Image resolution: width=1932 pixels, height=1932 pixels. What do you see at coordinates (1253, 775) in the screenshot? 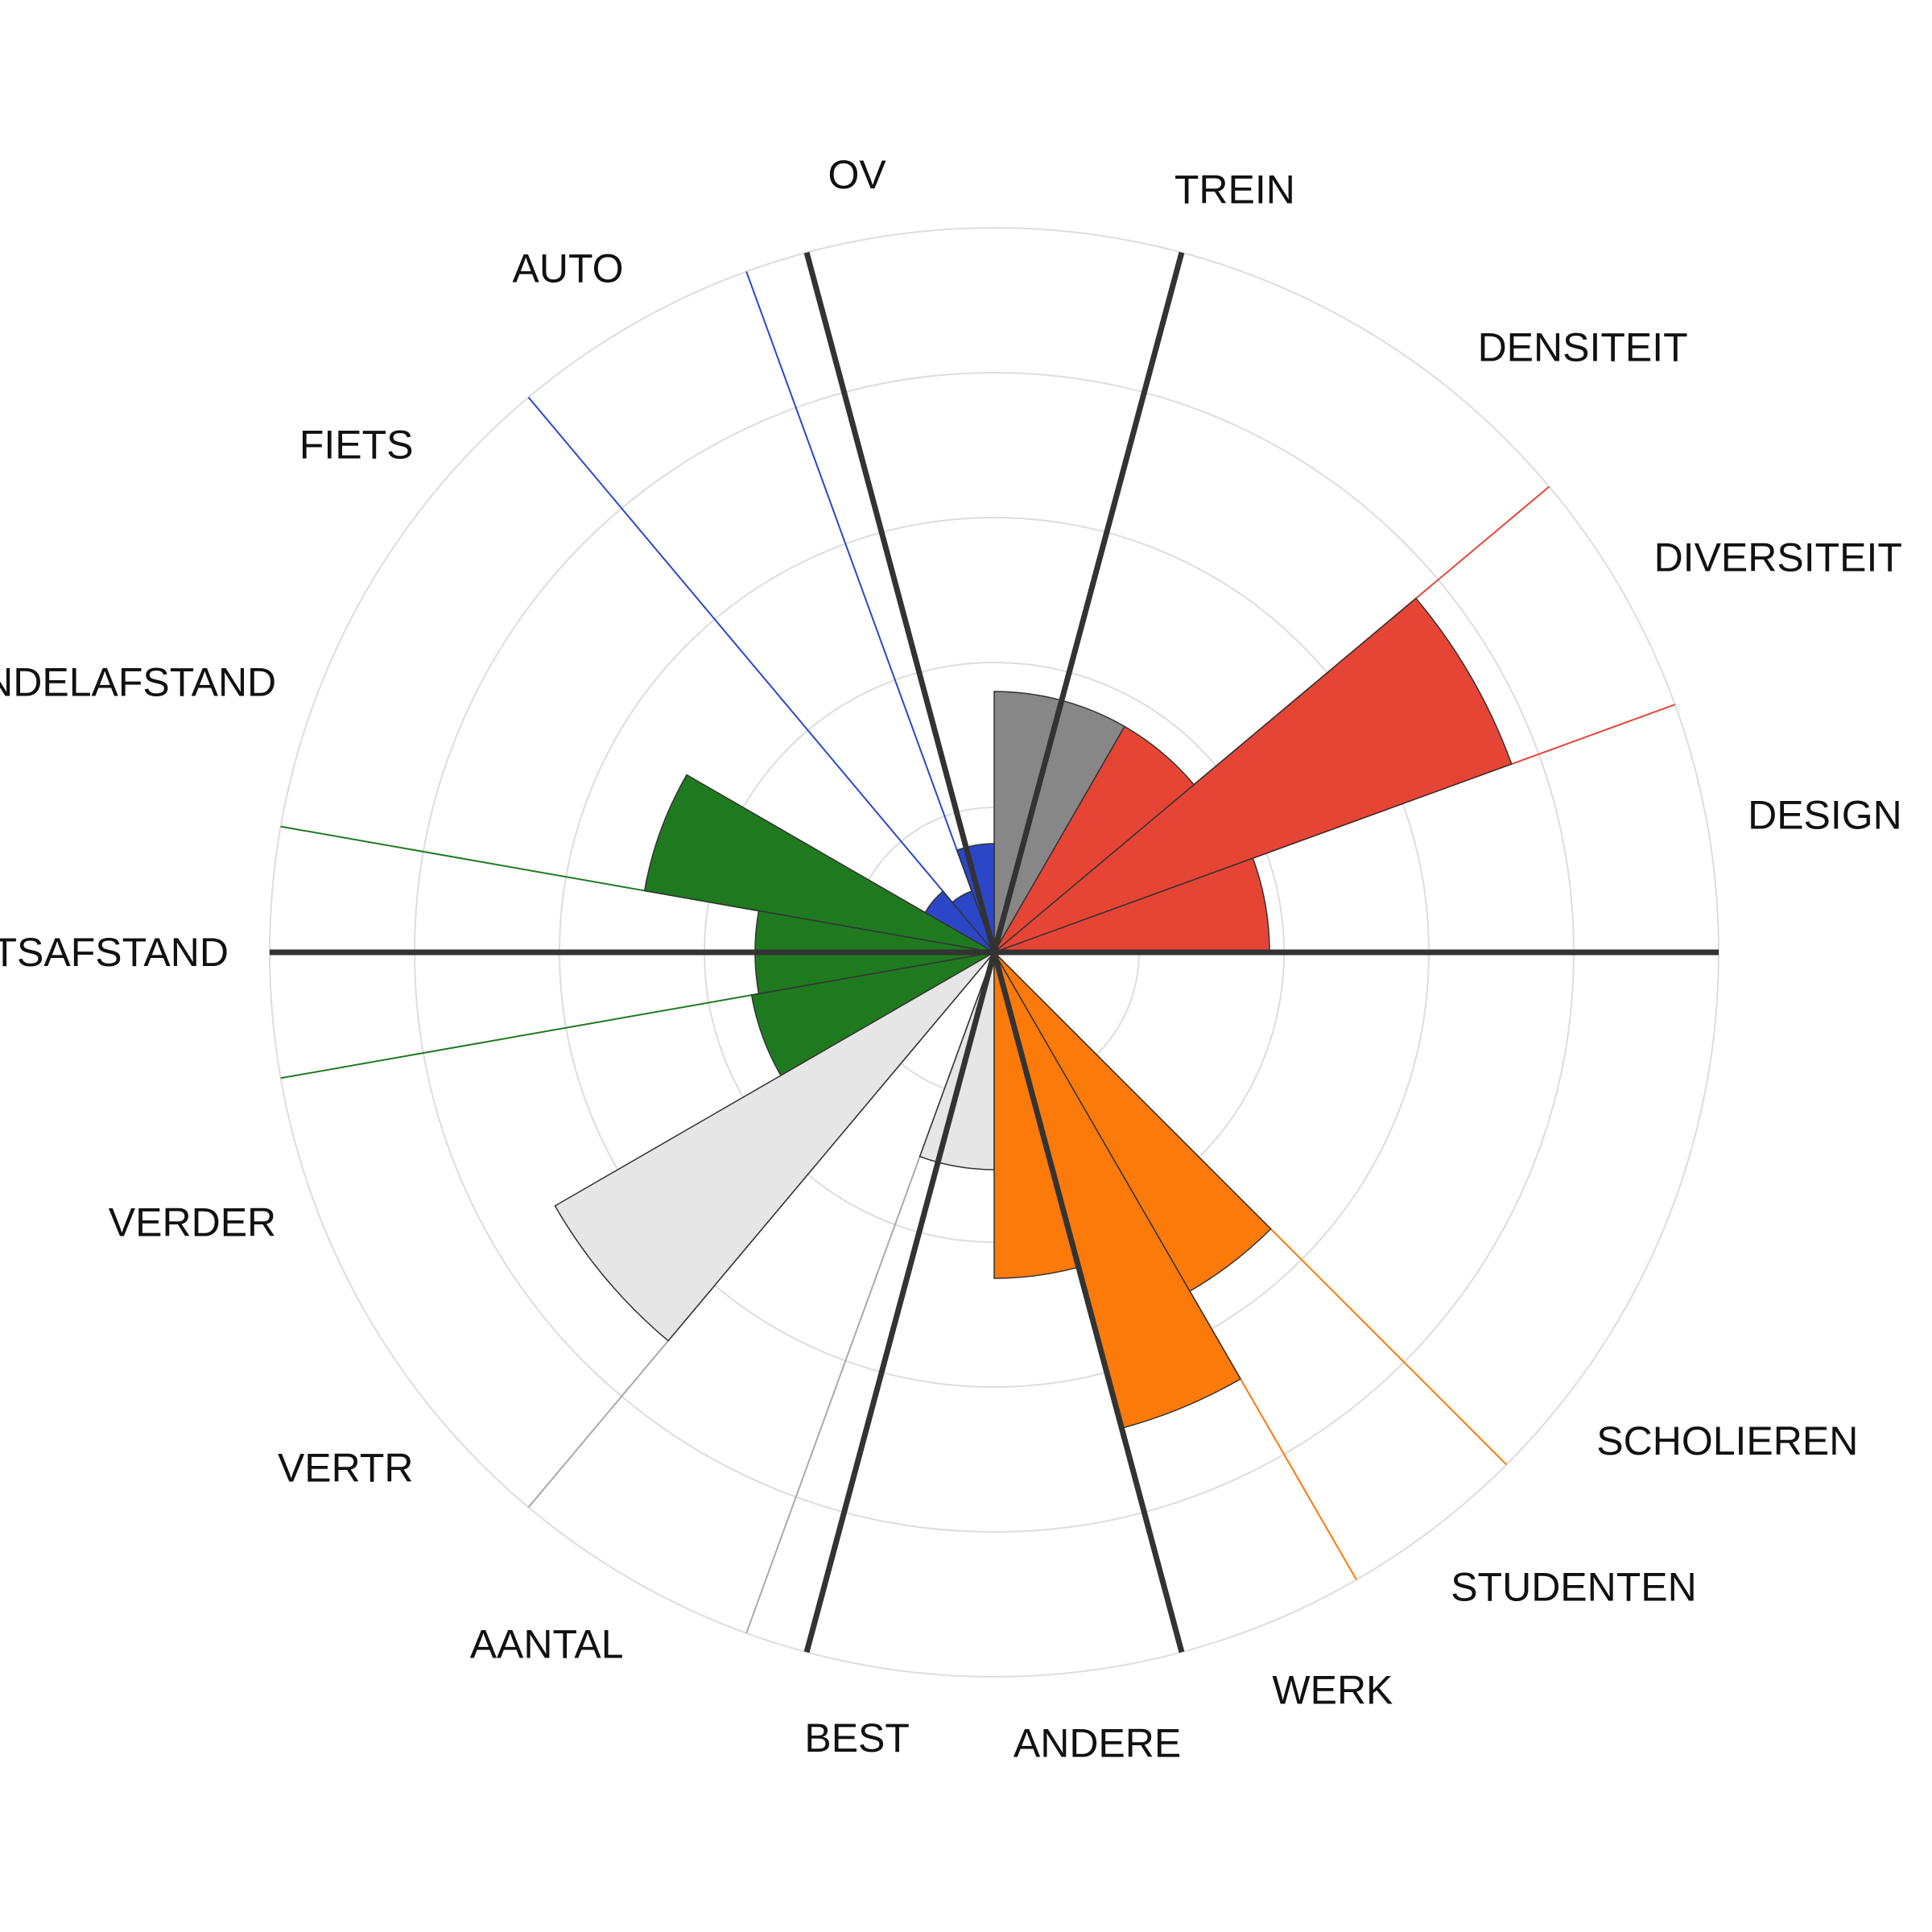
I see `wedge-diversiteit` at bounding box center [1253, 775].